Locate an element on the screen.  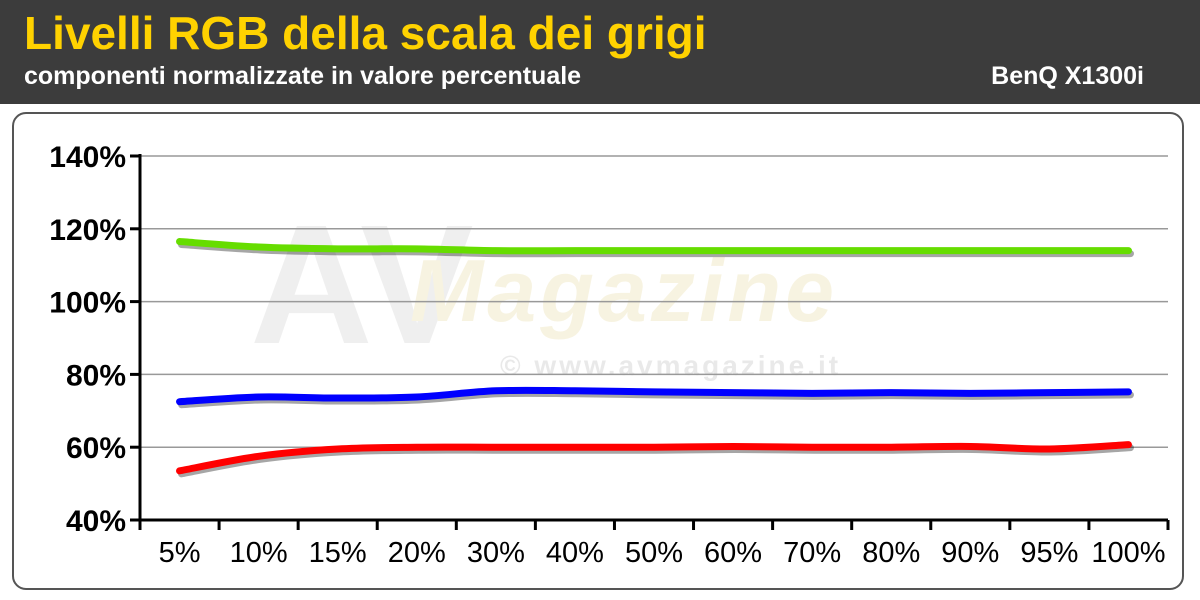
x-tick-label: 50% is located at coordinates (654, 553).